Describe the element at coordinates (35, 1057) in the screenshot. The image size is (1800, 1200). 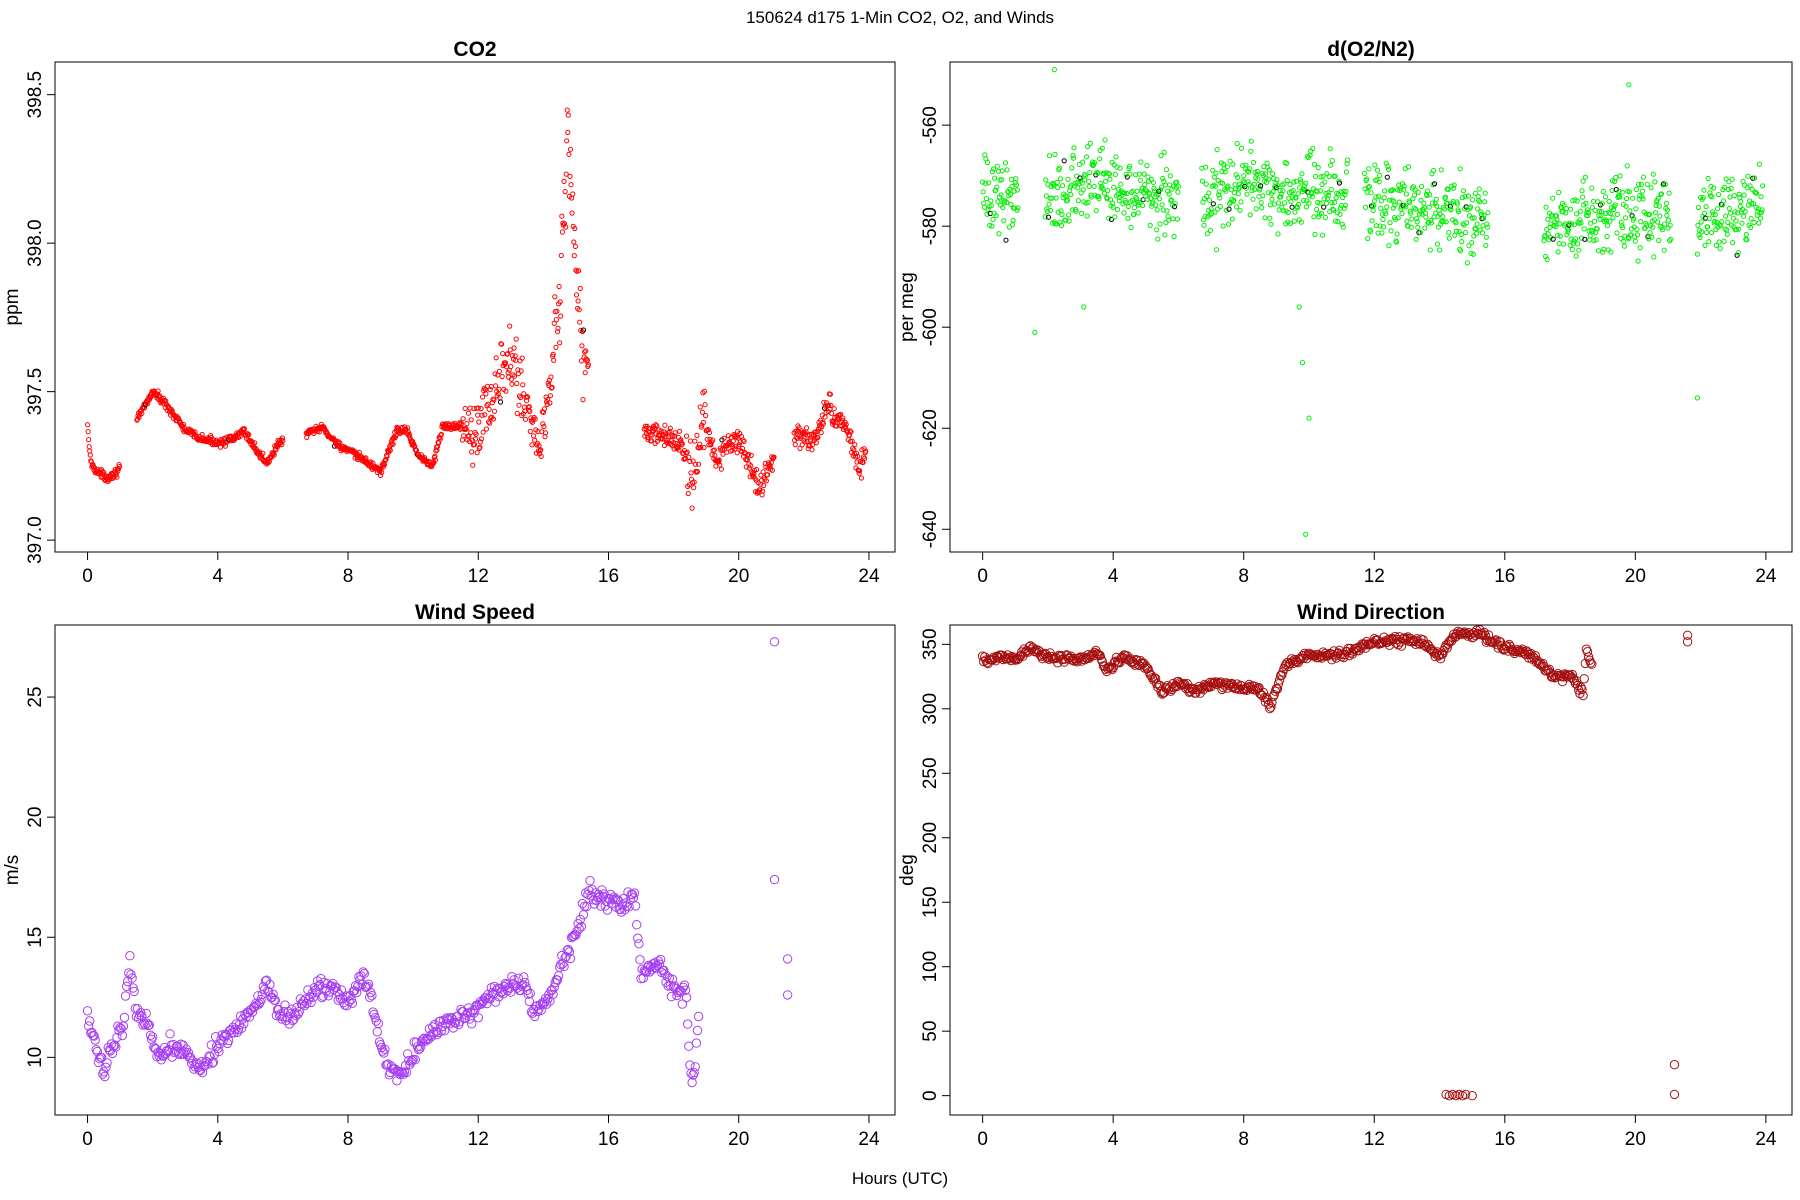
I see `y-tick-label: 10` at that location.